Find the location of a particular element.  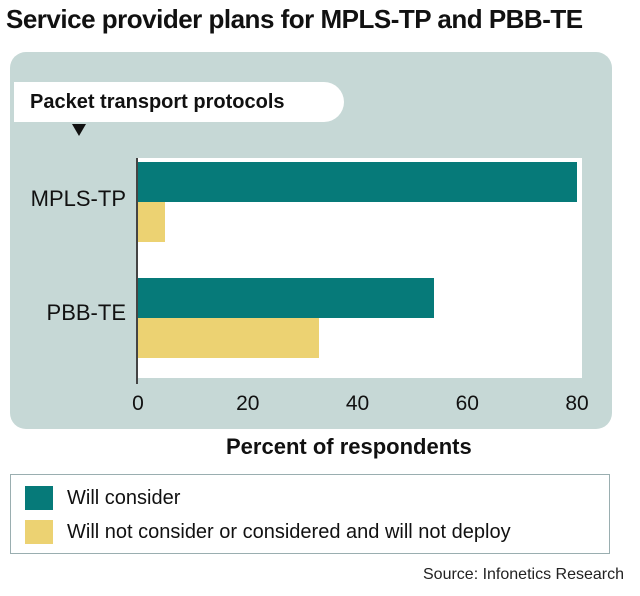

bar-mpls-tp-will-consider is located at coordinates (357, 182).